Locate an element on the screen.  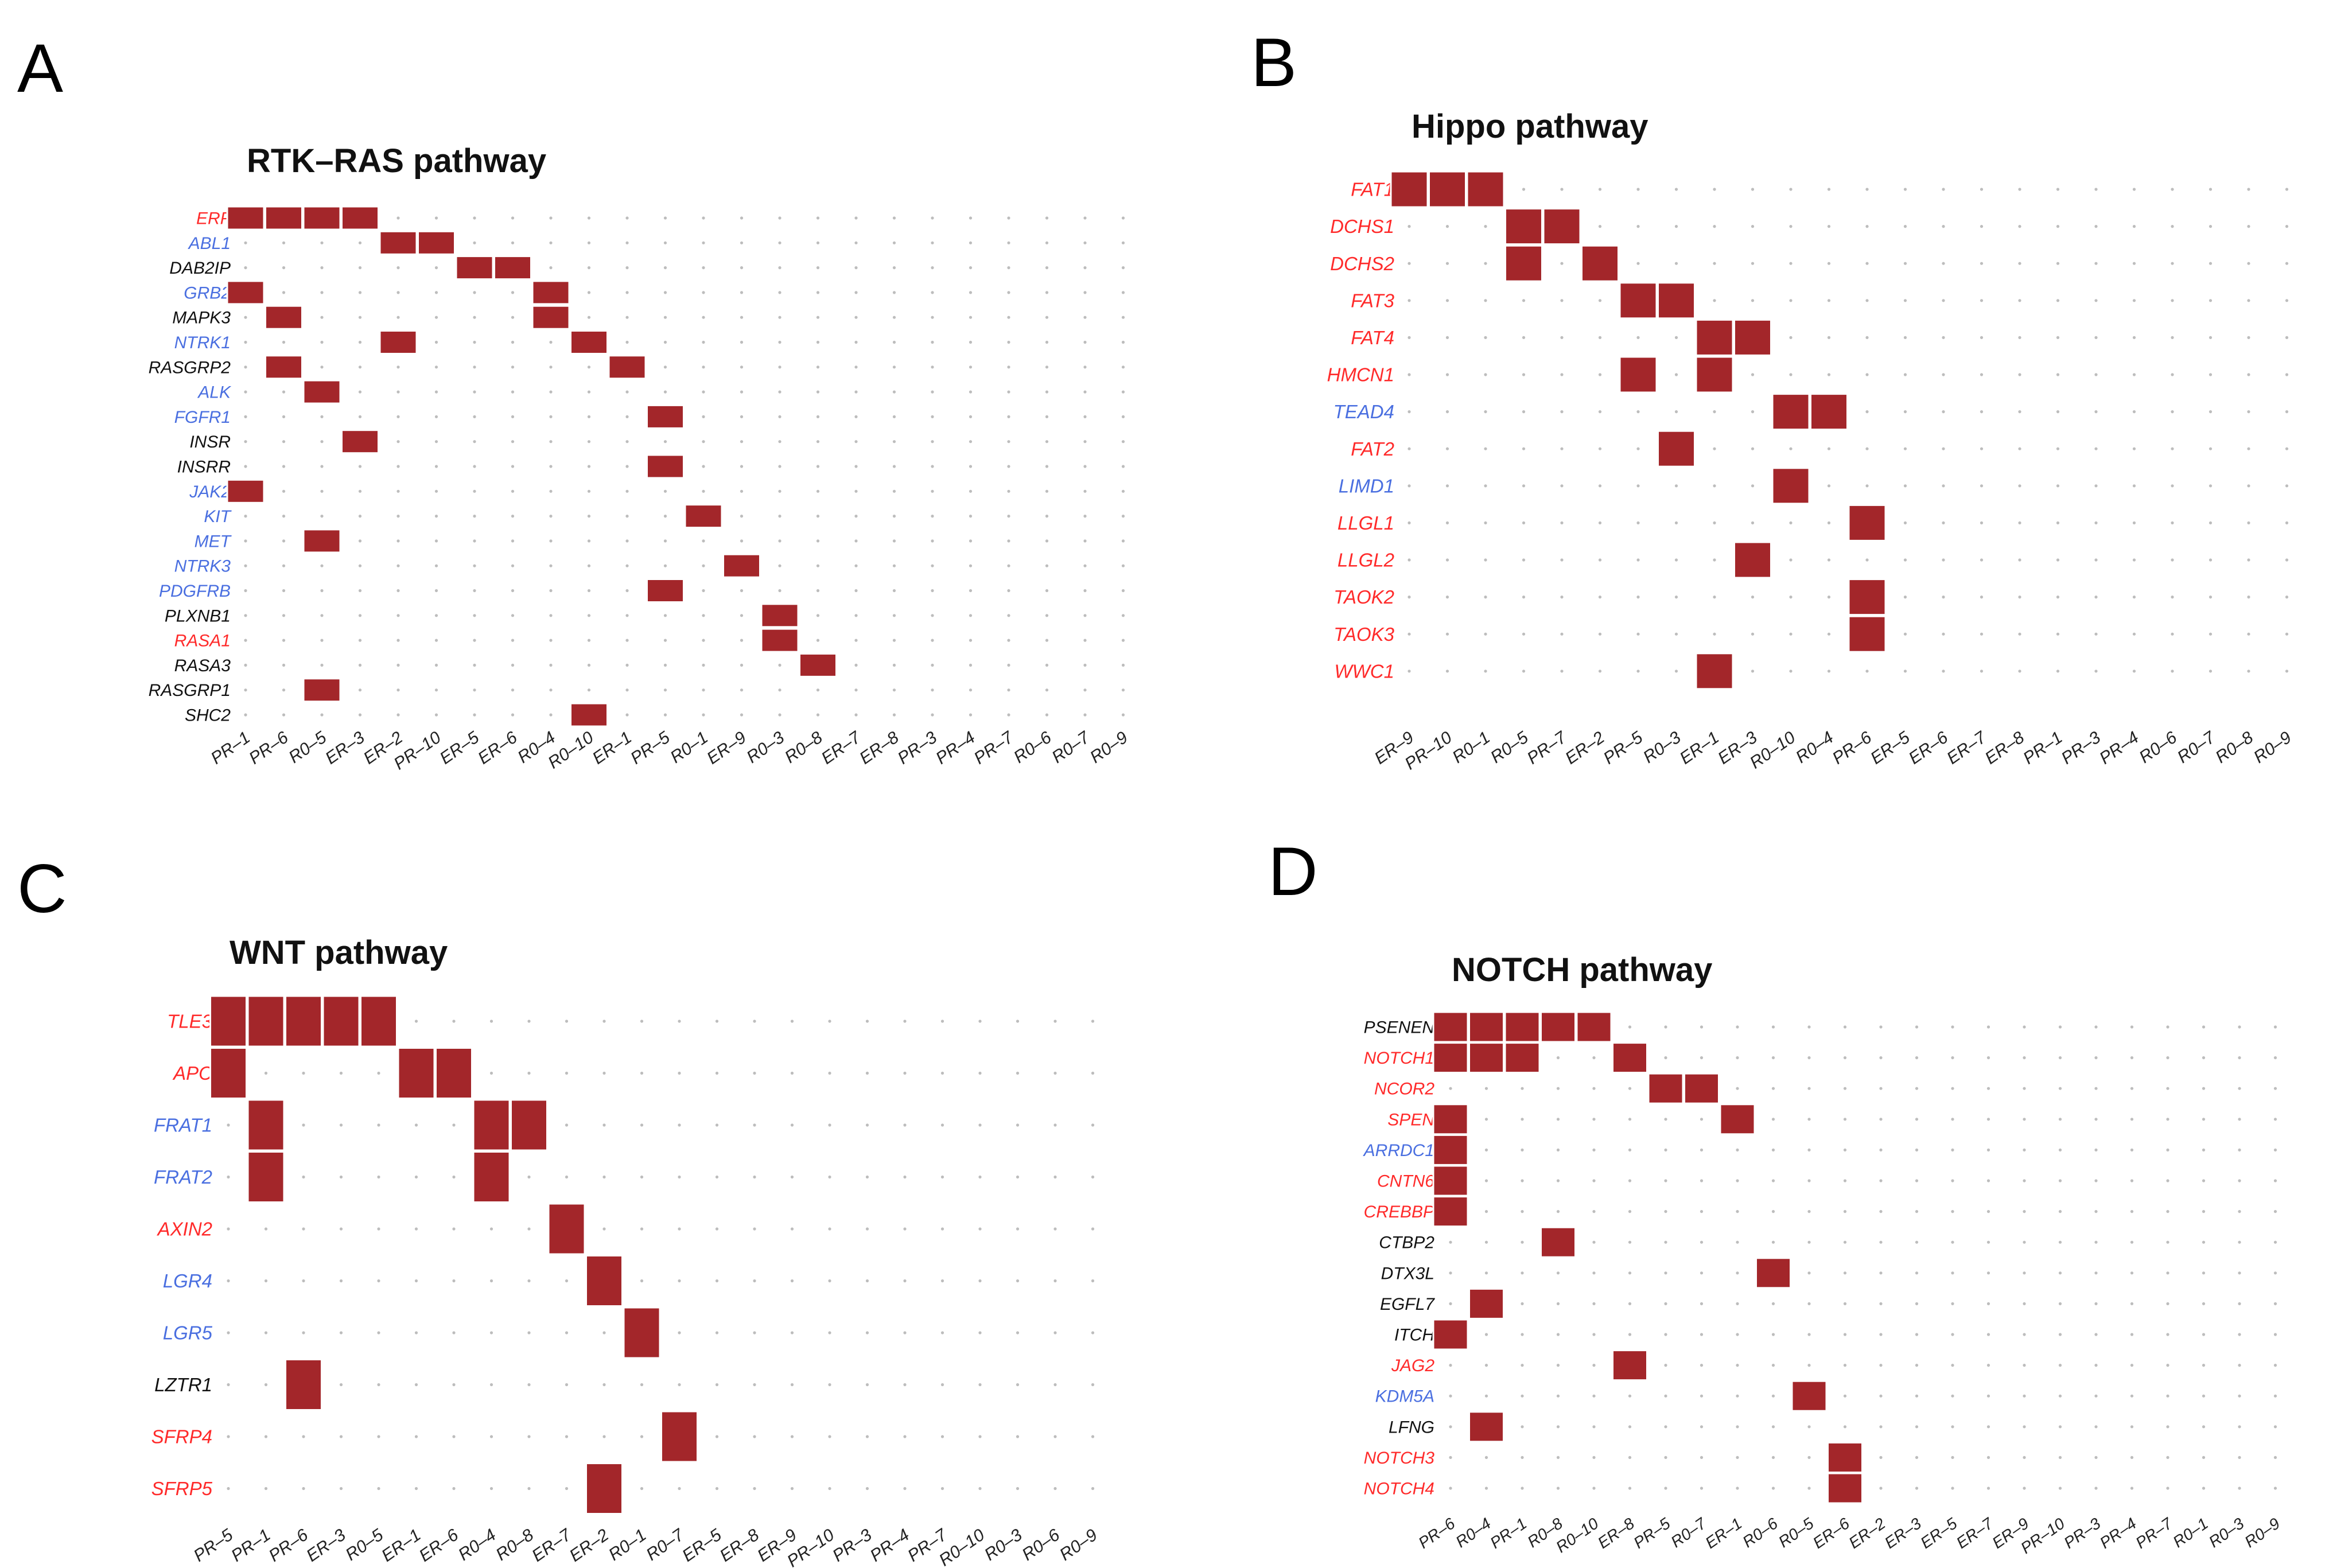
gene-label: FAT2 is located at coordinates (1372, 449).